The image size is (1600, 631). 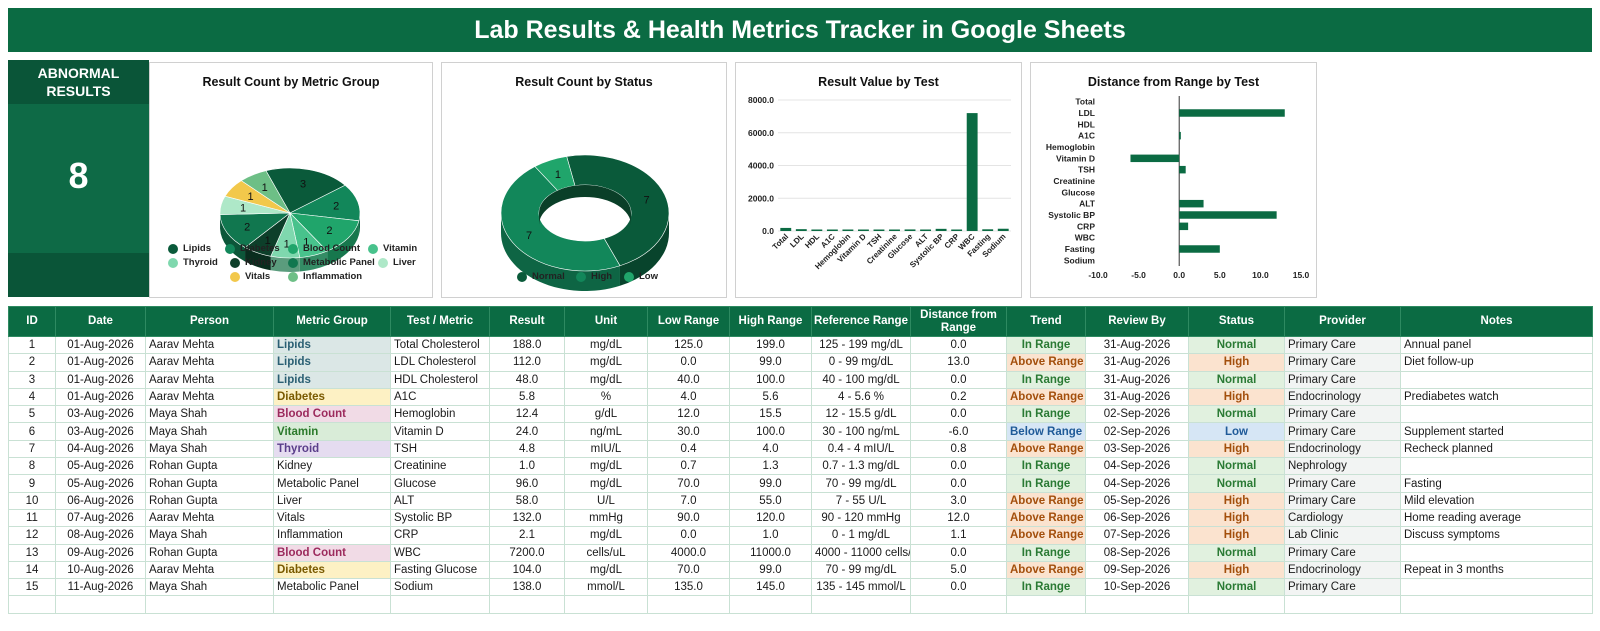 I want to click on column-header: Reference Range, so click(x=861, y=321).